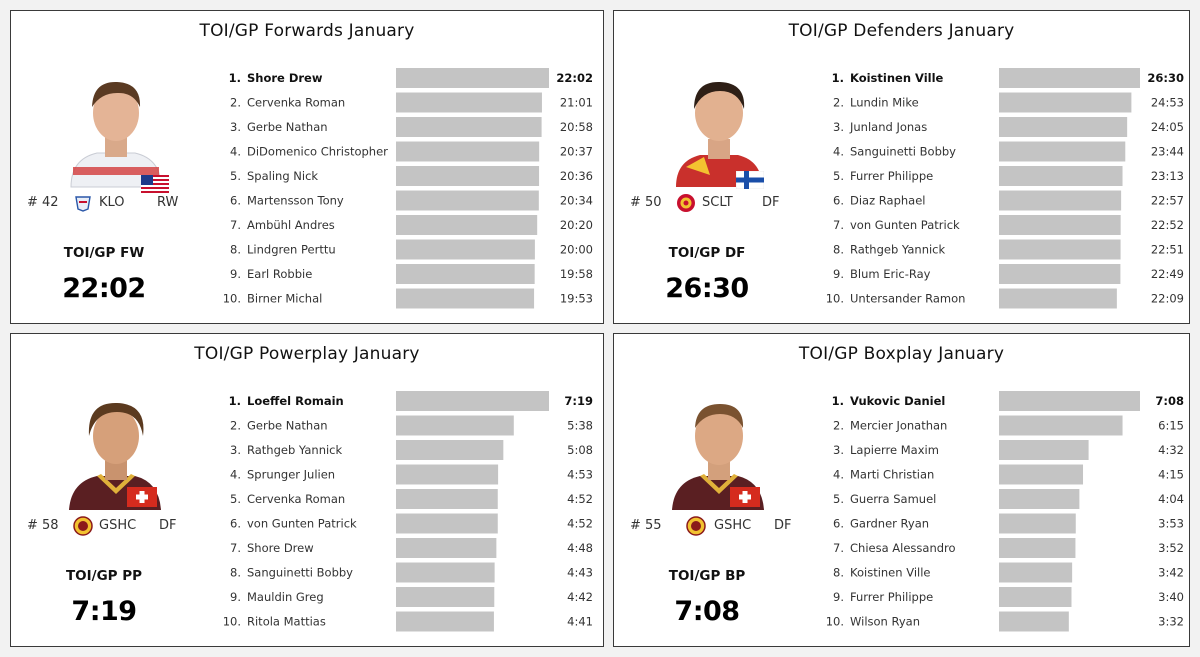 The image size is (1200, 657). I want to click on bar-row: 8. Koistinen Ville 3:42, so click(1008, 572).